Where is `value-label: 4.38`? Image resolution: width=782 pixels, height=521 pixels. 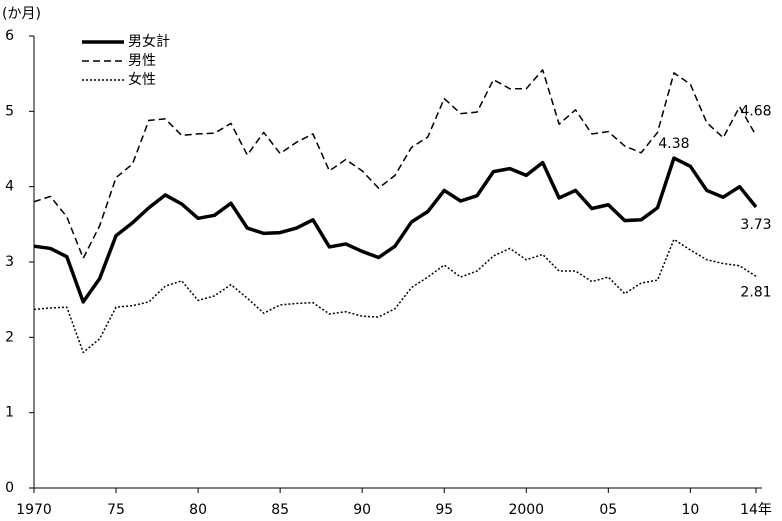 value-label: 4.38 is located at coordinates (673, 144).